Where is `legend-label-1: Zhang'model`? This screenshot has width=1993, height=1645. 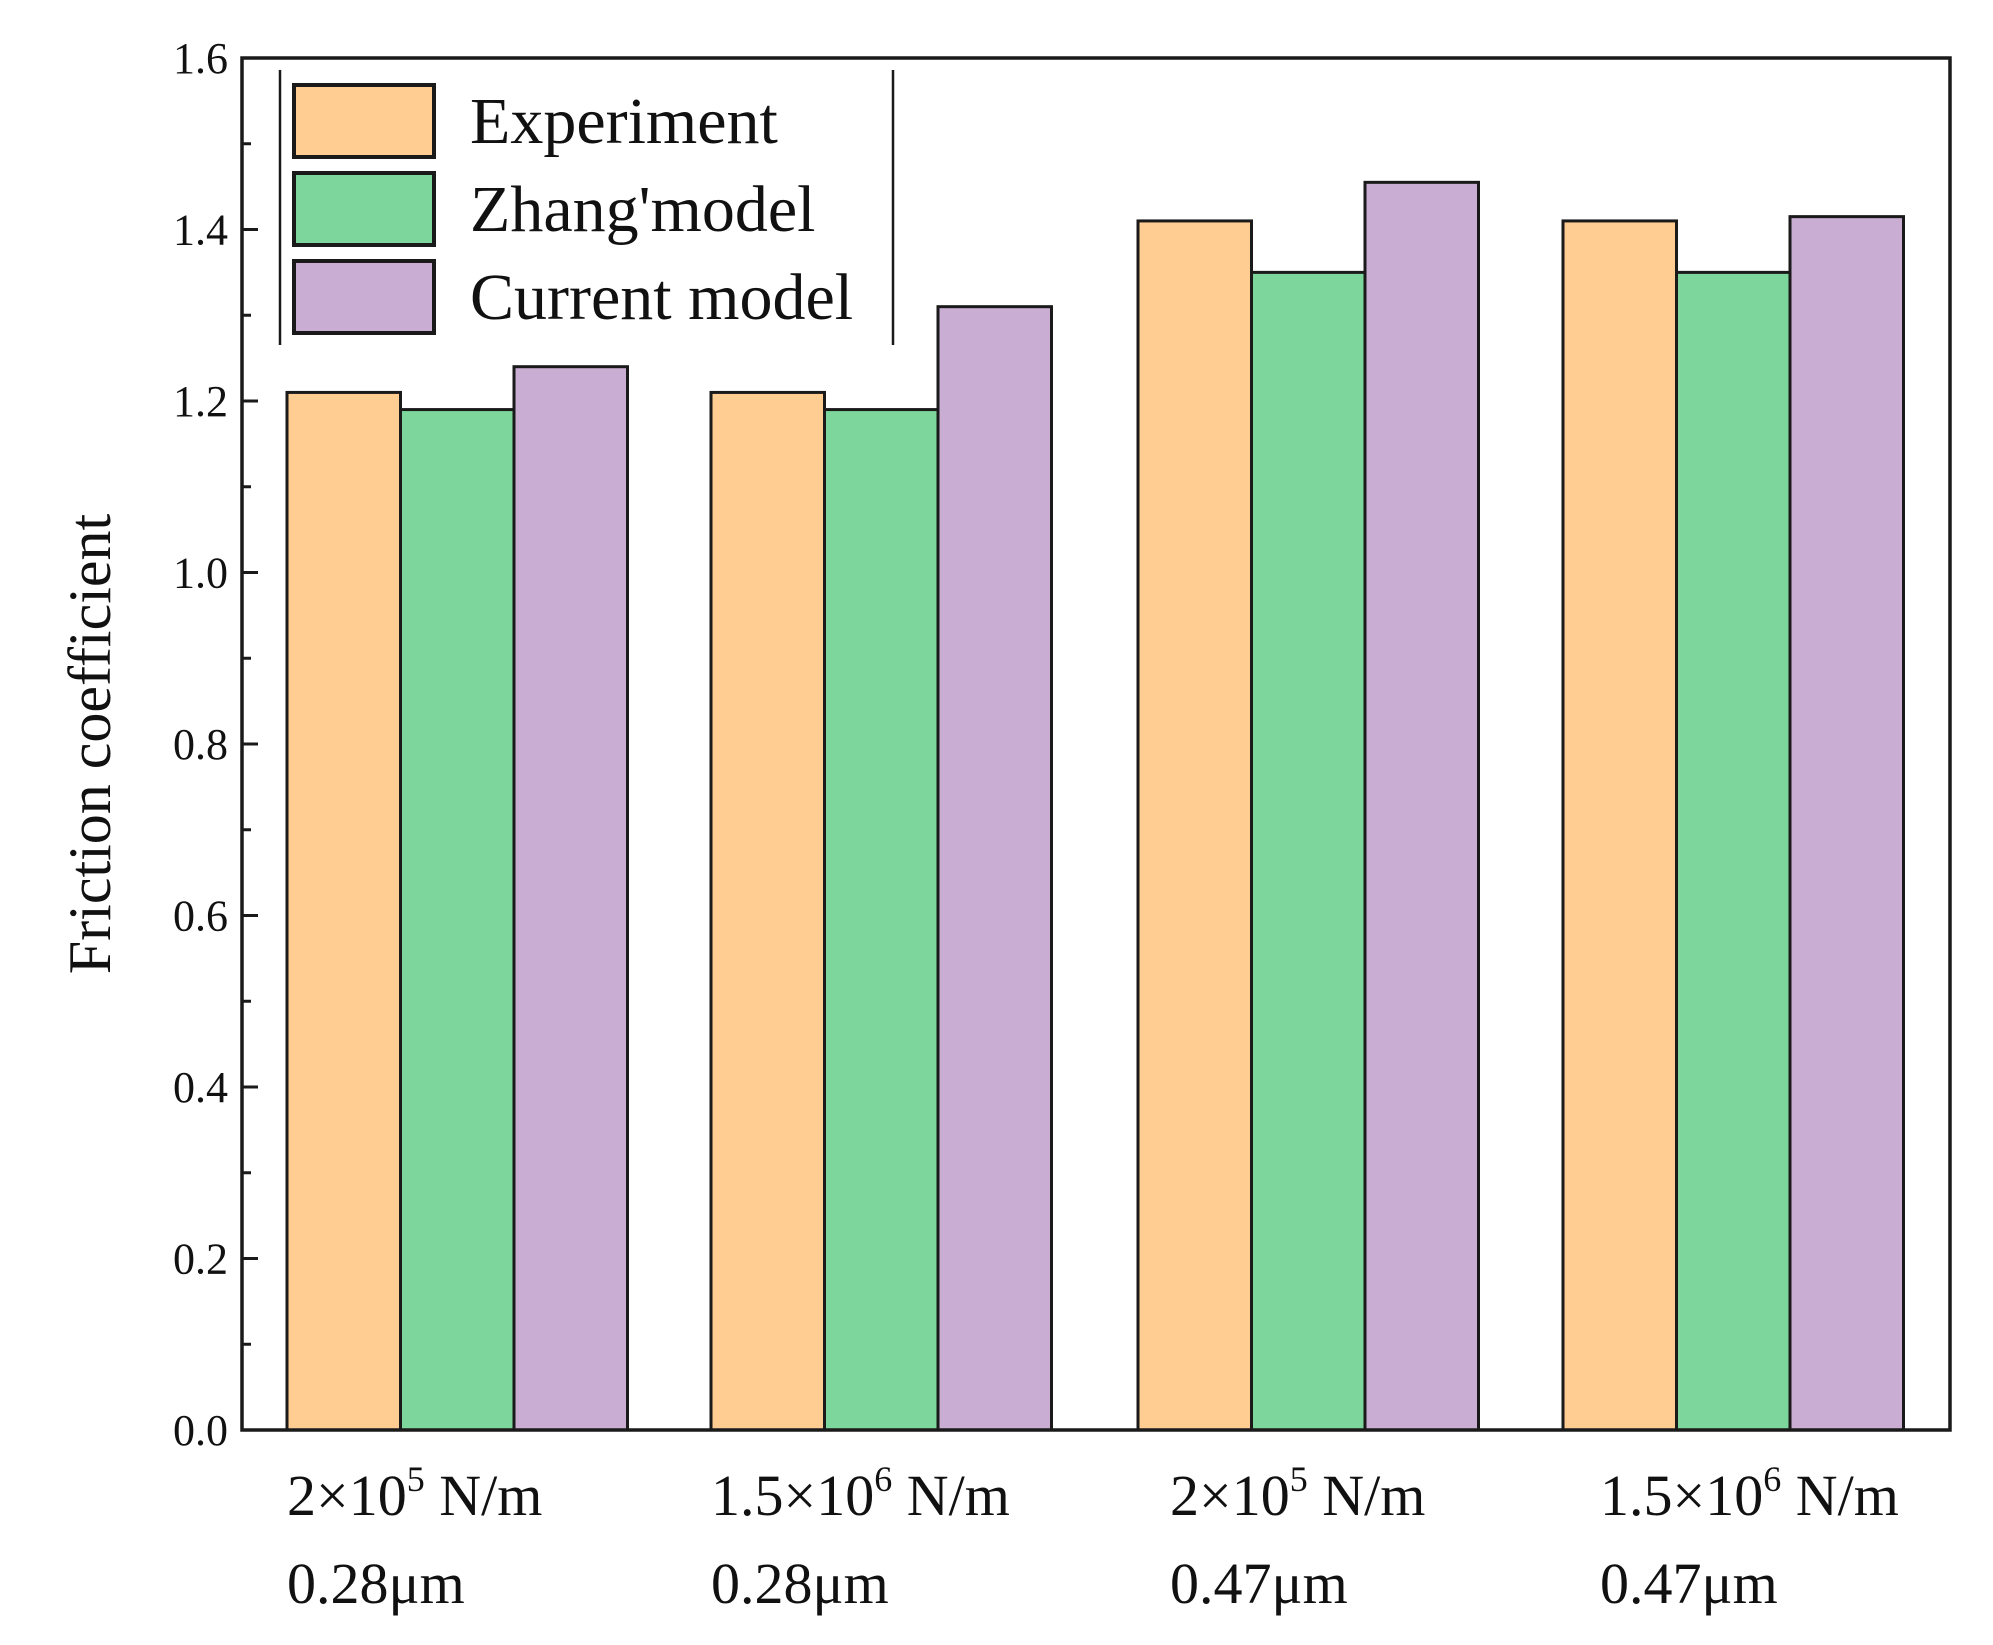 legend-label-1: Zhang'model is located at coordinates (642, 209).